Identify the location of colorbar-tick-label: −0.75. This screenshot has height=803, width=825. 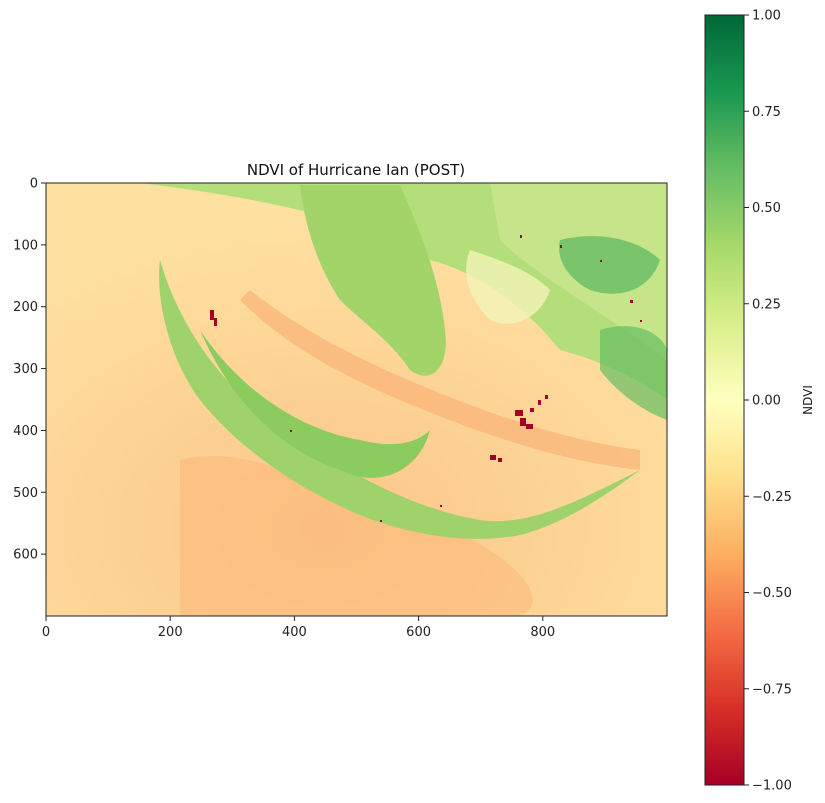
(772, 689).